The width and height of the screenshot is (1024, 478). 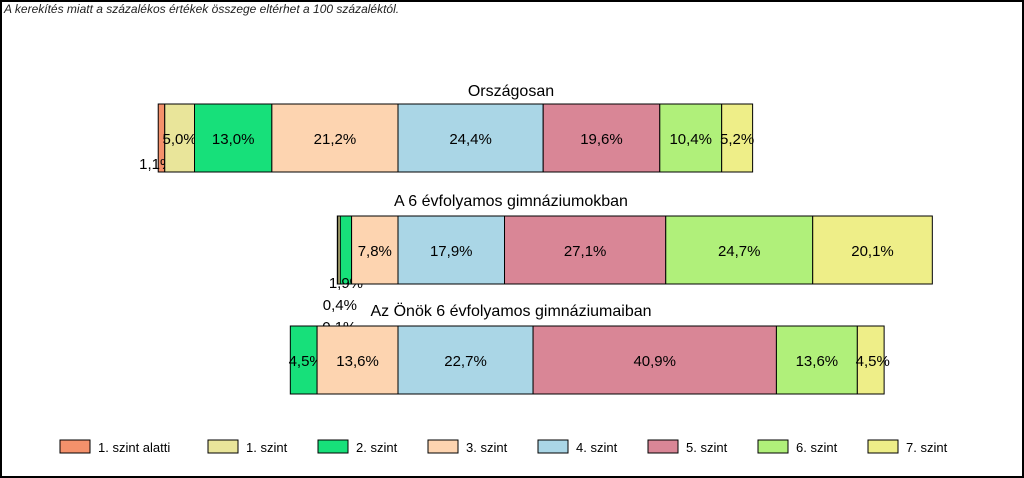 I want to click on data-label: 40,9%, so click(x=654, y=361).